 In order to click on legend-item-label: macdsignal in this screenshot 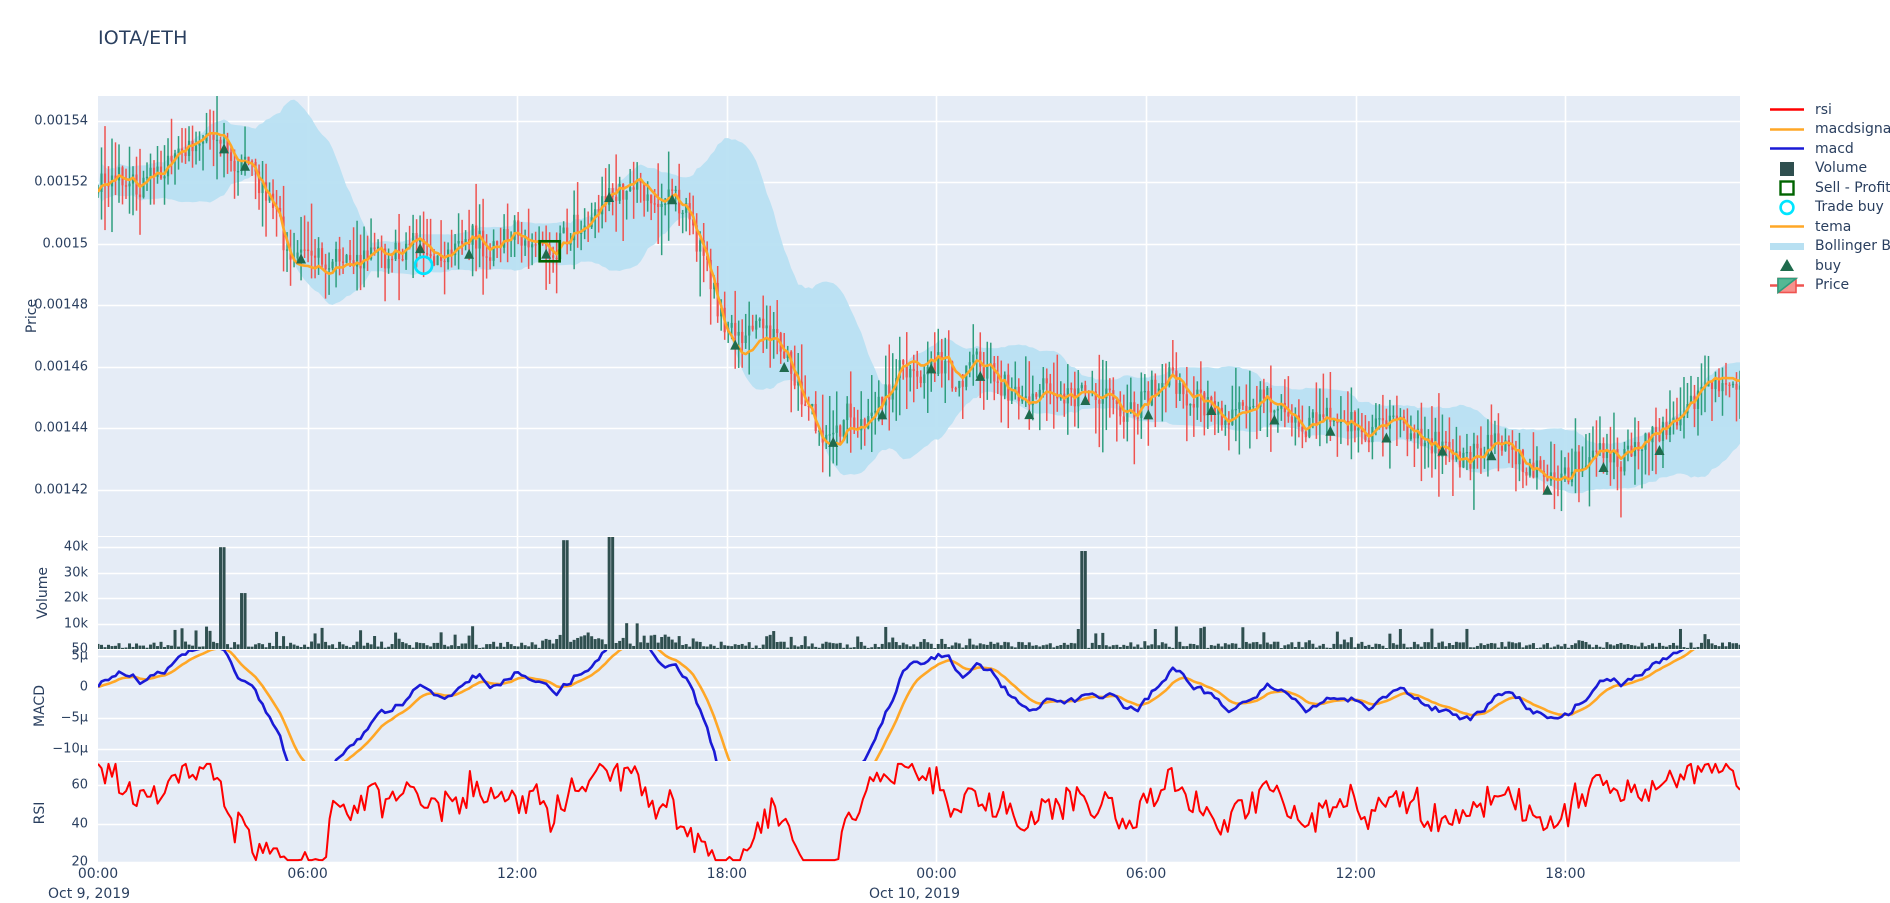, I will do `click(1852, 129)`.